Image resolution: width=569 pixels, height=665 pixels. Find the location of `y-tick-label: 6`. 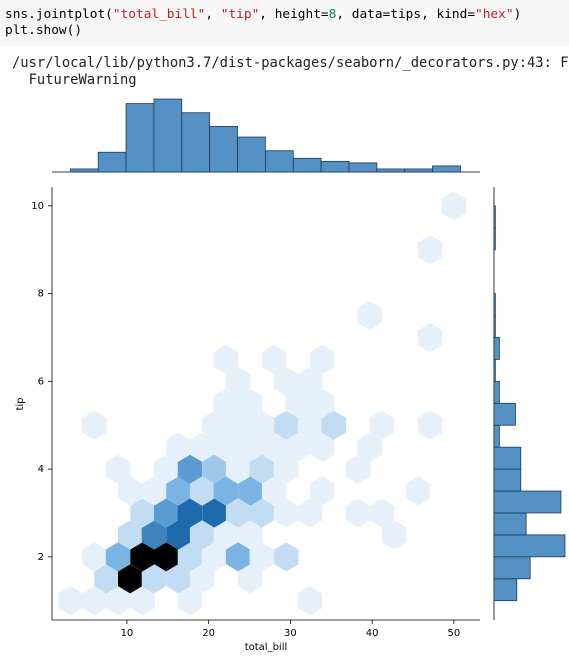

y-tick-label: 6 is located at coordinates (41, 381).